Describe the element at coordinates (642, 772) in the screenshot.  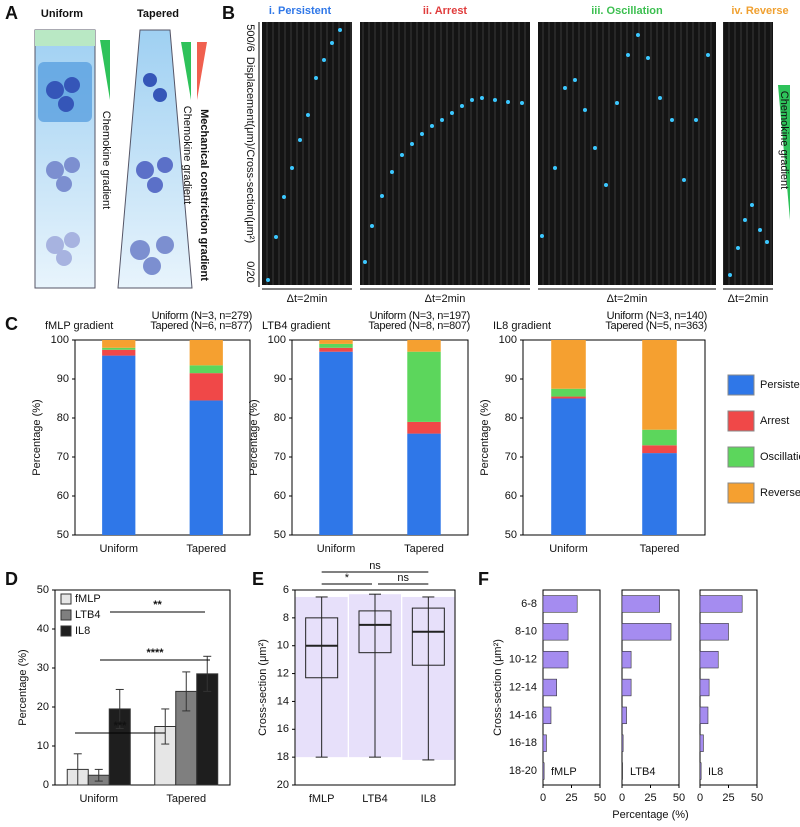
I see `panel-series-label: LTB4` at that location.